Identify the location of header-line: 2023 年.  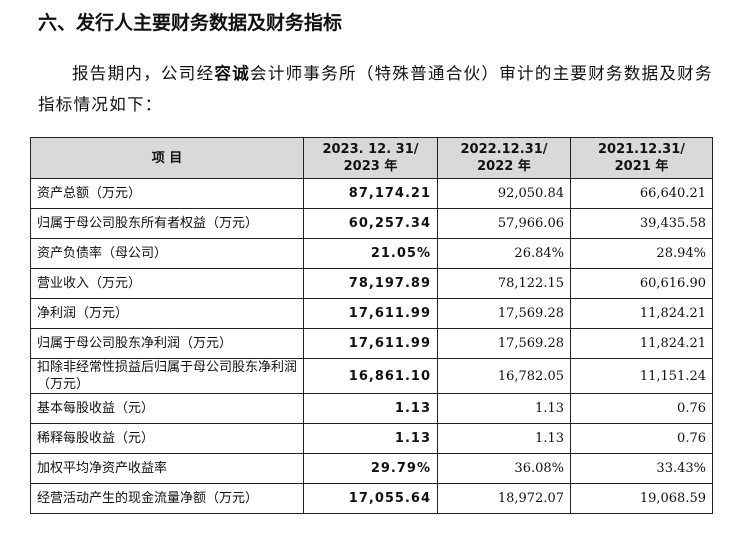
(370, 166).